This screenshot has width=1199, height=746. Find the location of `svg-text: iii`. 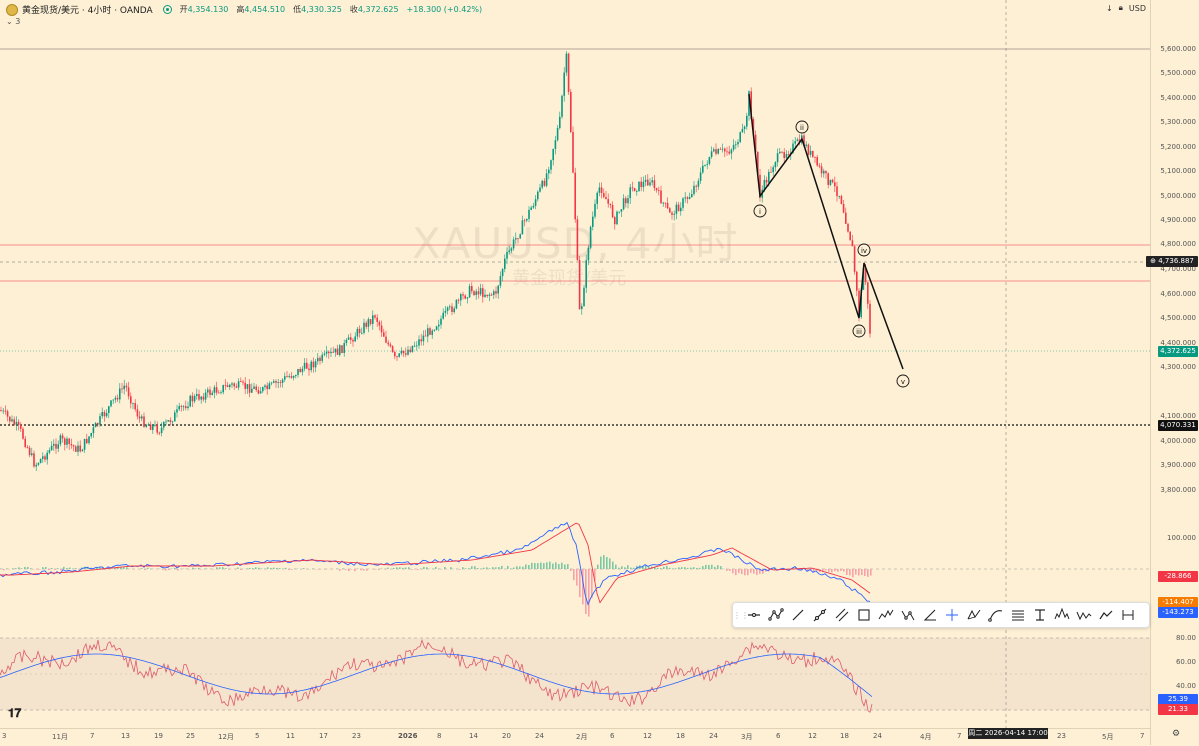

svg-text: iii is located at coordinates (859, 332).